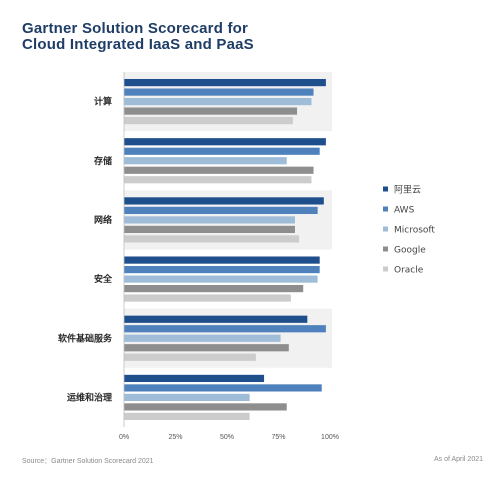 The height and width of the screenshot is (482, 499). I want to click on as-of-date: As of April 2021, so click(458, 459).